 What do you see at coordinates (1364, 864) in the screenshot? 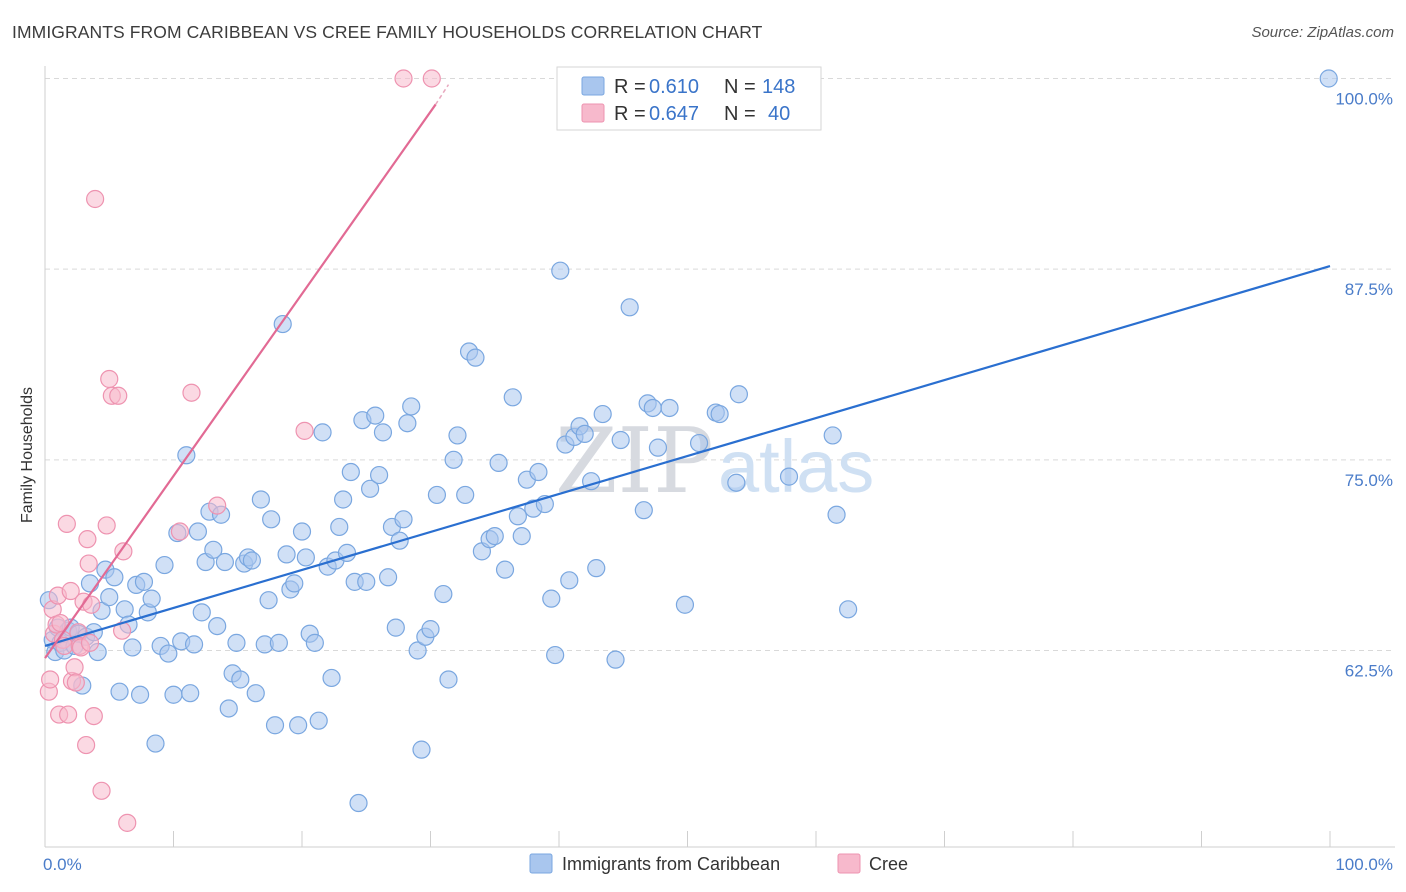
I see `x-tick-label-1: 100.0%` at bounding box center [1364, 864].